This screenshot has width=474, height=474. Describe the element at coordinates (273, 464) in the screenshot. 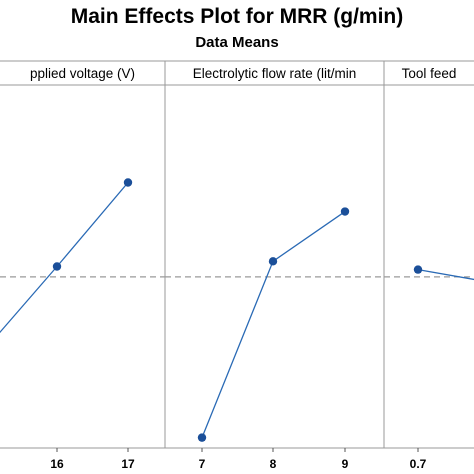

I see `x-tick-label: 8` at that location.